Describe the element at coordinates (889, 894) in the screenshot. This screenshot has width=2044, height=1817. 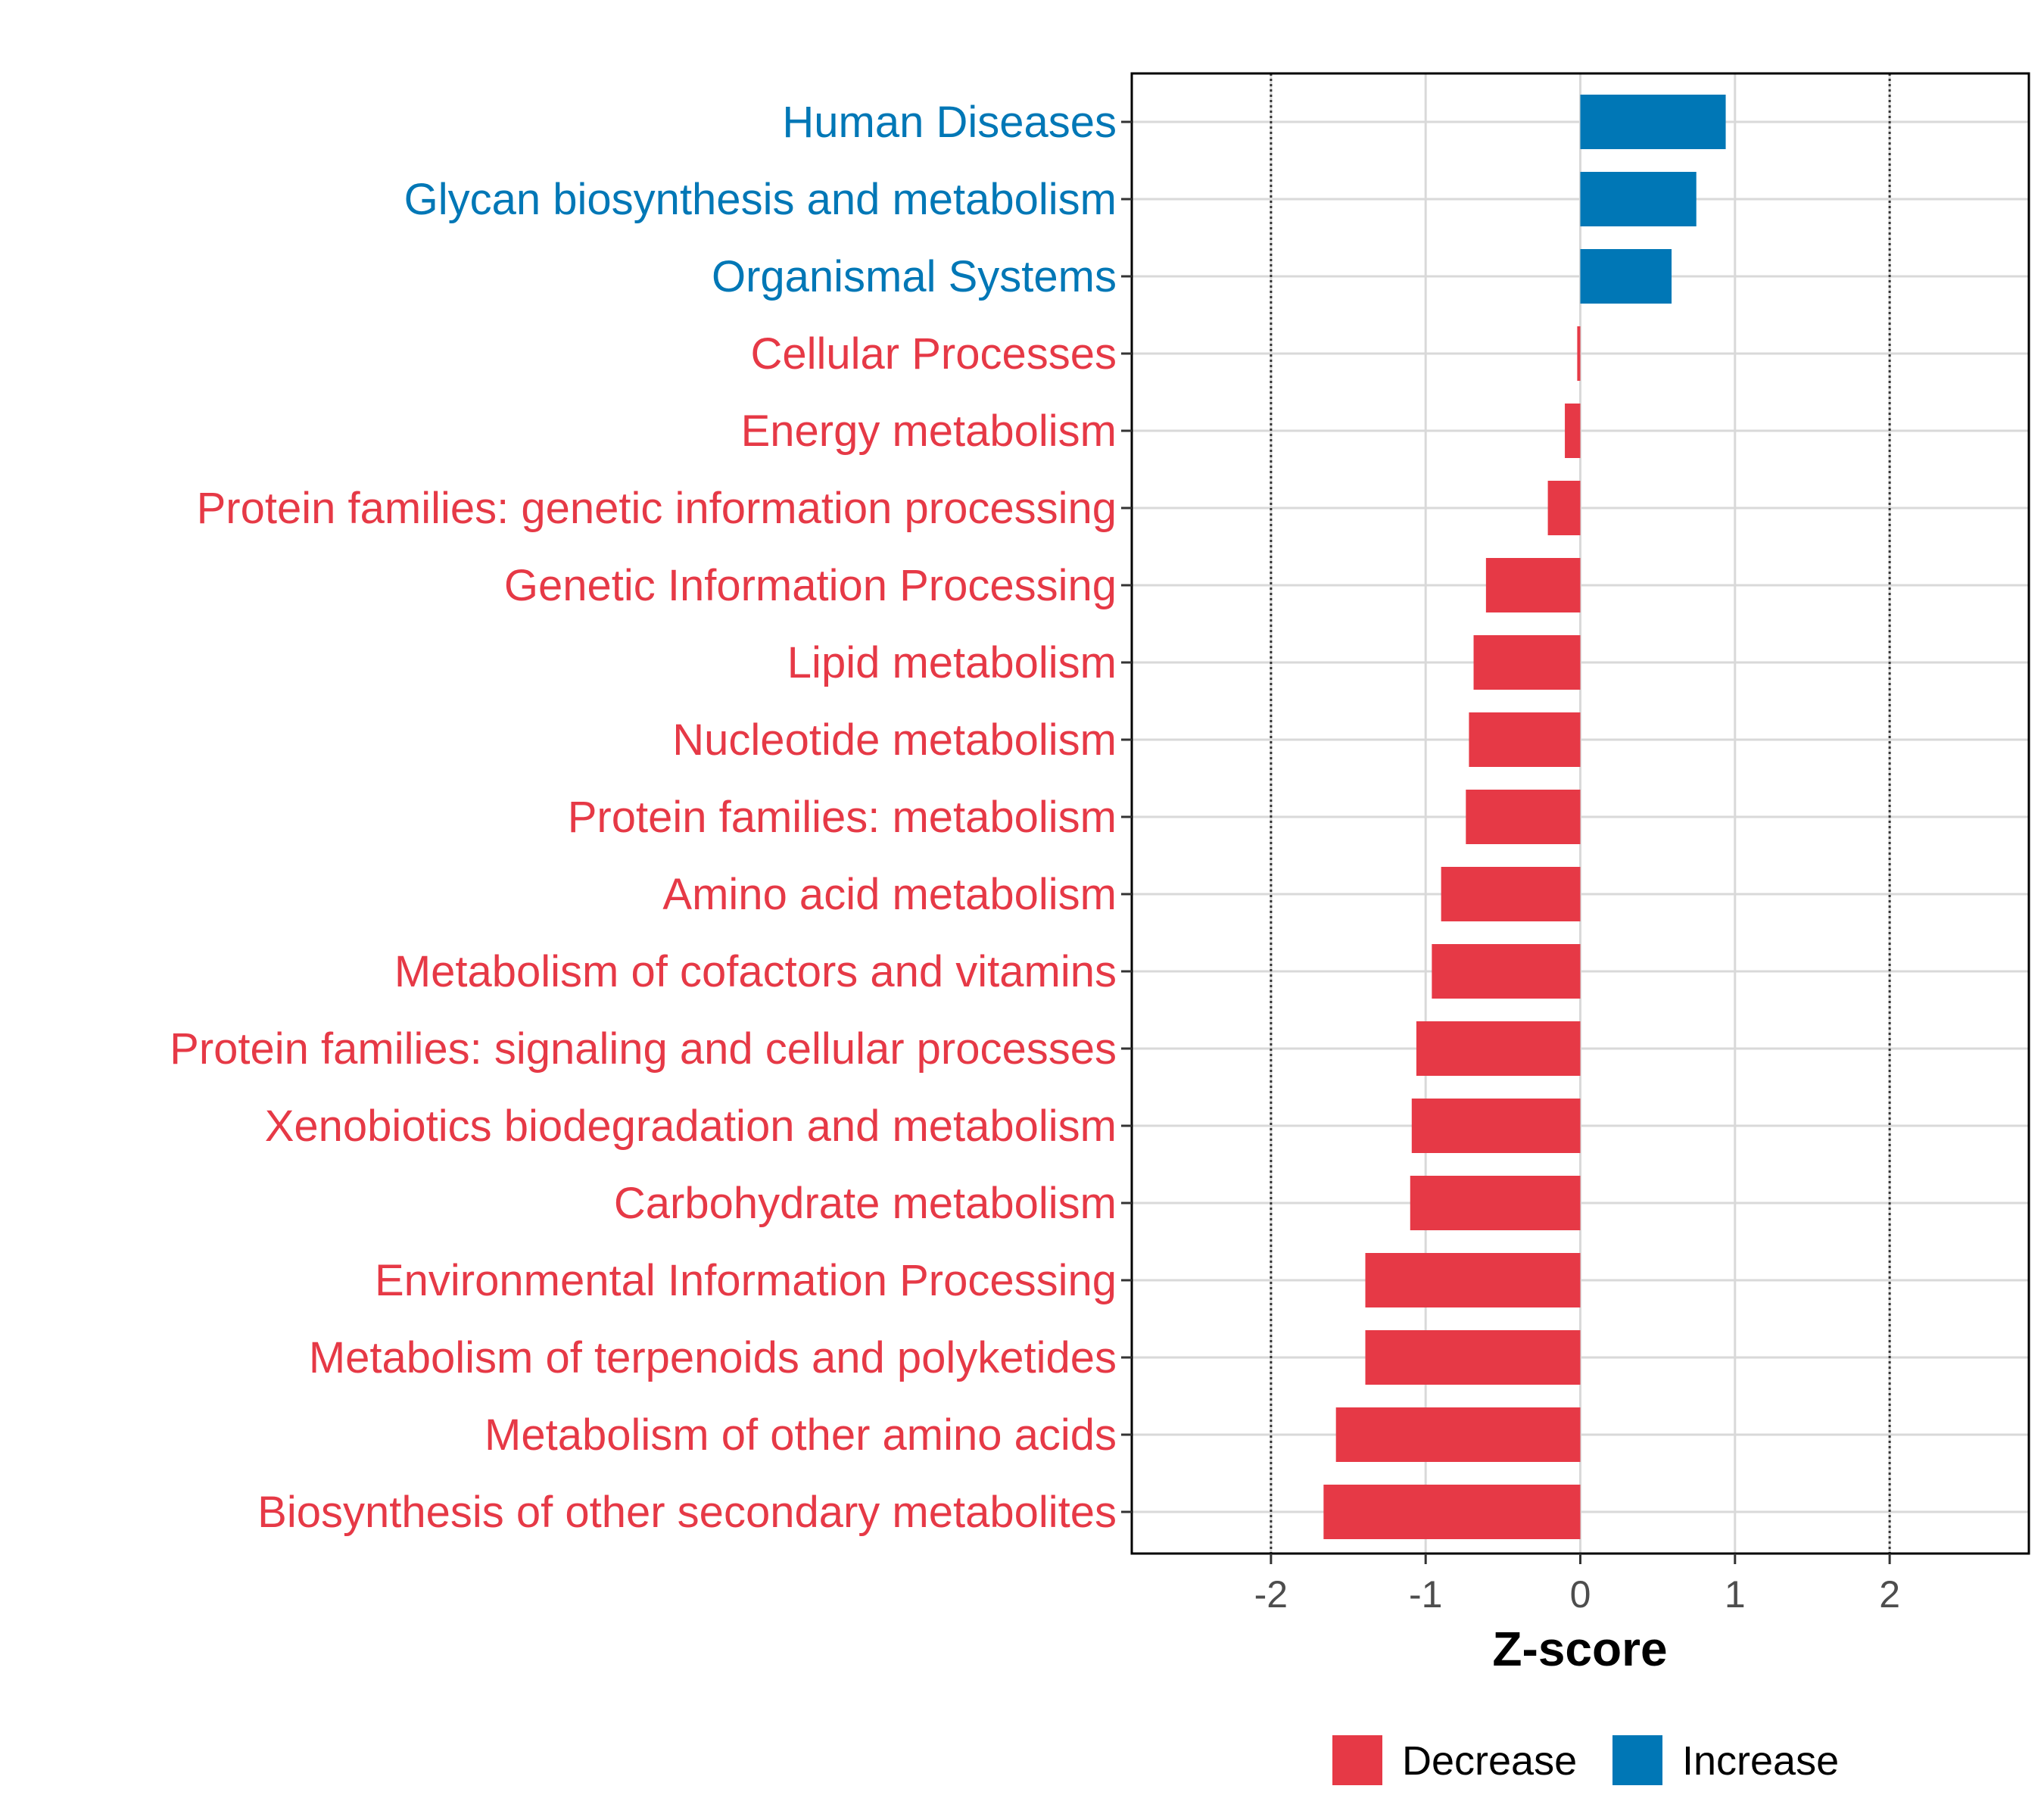
I see `category-label: Amino acid metabolism` at that location.